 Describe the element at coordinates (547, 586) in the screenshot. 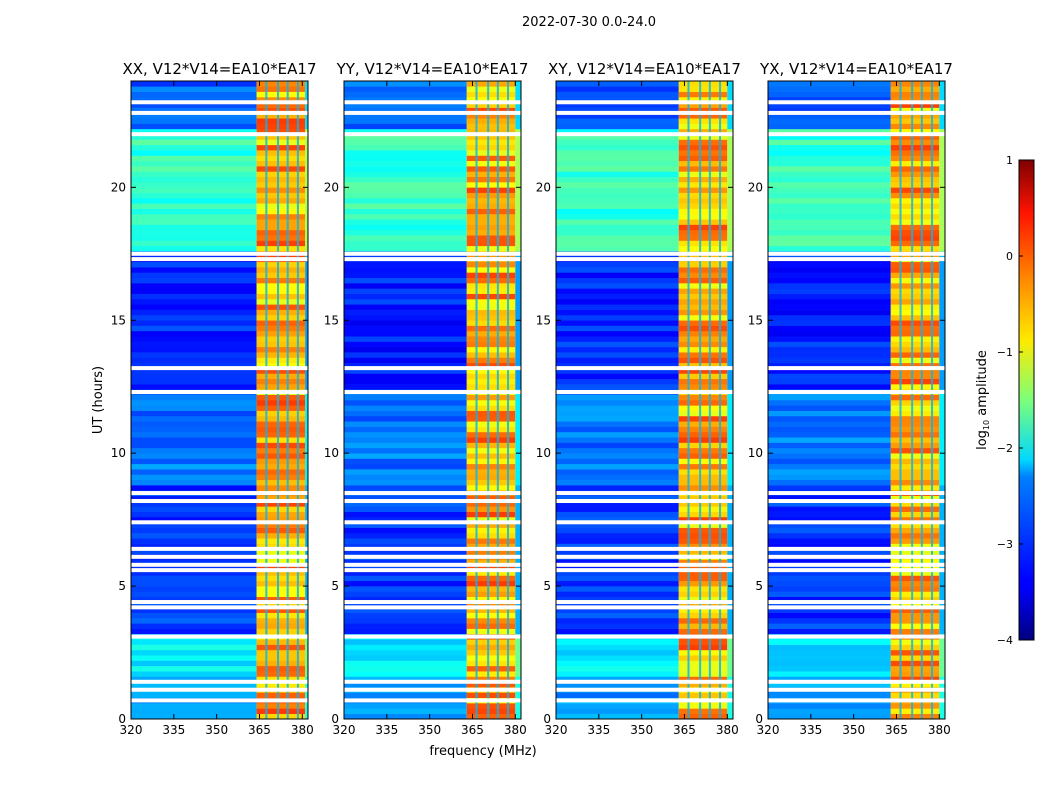

I see `y-tick-label: 5` at that location.